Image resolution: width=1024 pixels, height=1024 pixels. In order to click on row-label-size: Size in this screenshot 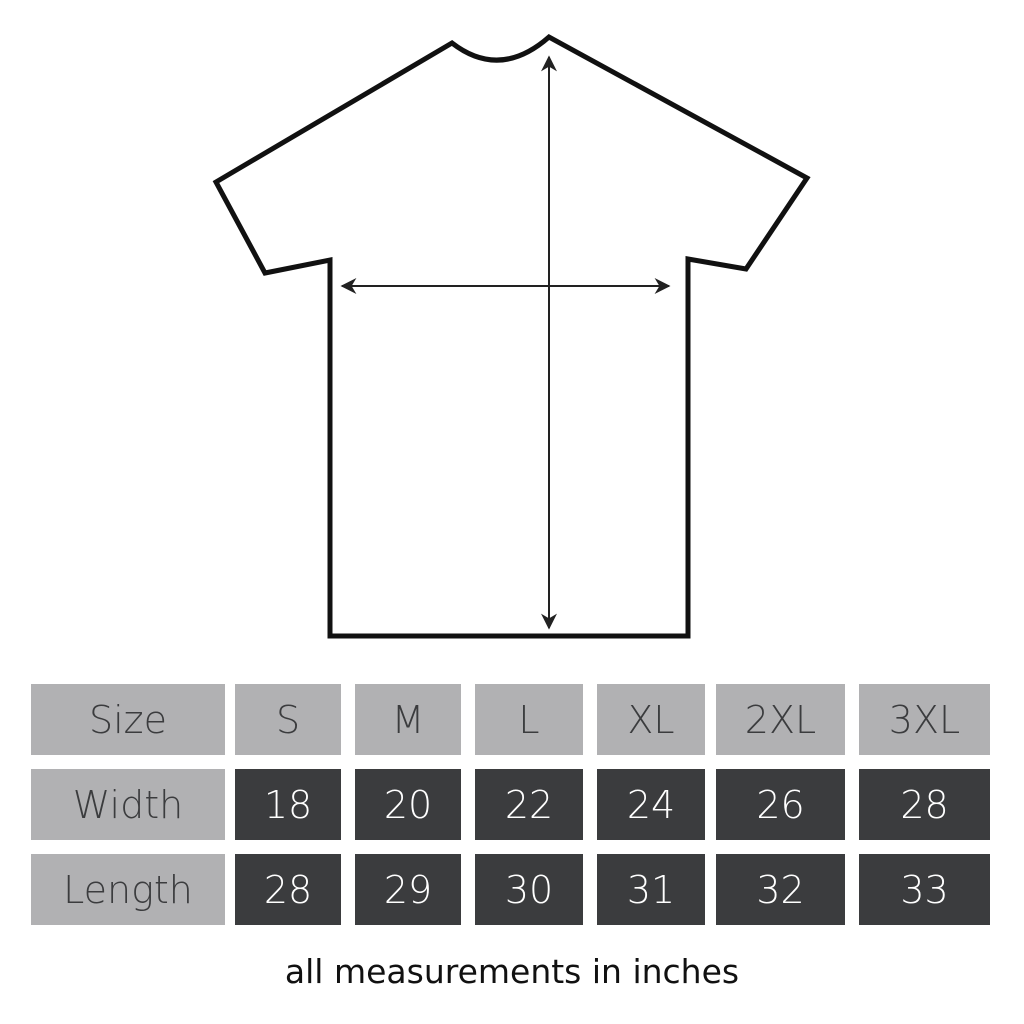, I will do `click(128, 719)`.